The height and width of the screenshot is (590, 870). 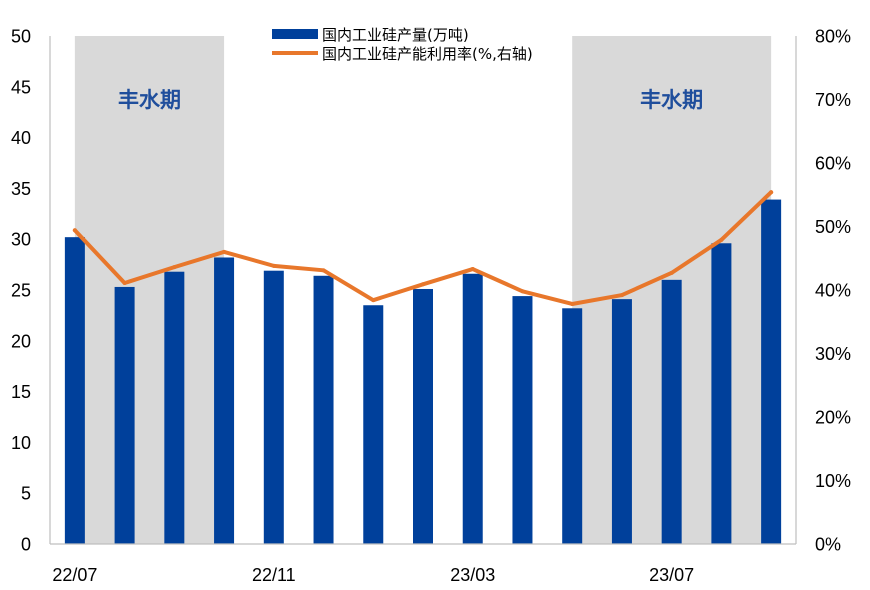 What do you see at coordinates (373, 575) in the screenshot?
I see `x-axis-tick-labels: 22/07 22/11 23/03 23/07` at bounding box center [373, 575].